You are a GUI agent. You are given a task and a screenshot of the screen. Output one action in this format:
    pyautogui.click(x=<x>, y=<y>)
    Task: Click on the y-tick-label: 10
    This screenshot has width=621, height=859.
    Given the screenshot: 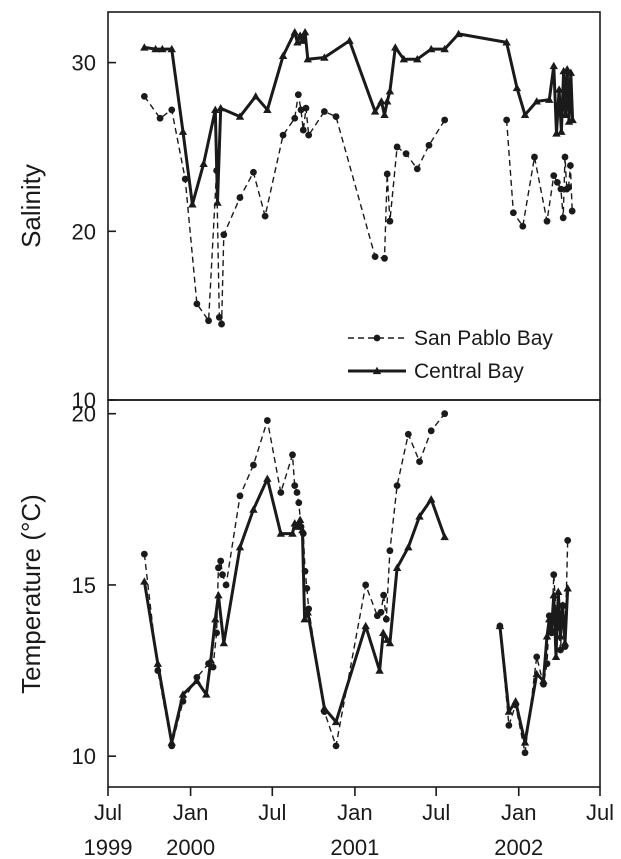 What is the action you would take?
    pyautogui.click(x=84, y=756)
    